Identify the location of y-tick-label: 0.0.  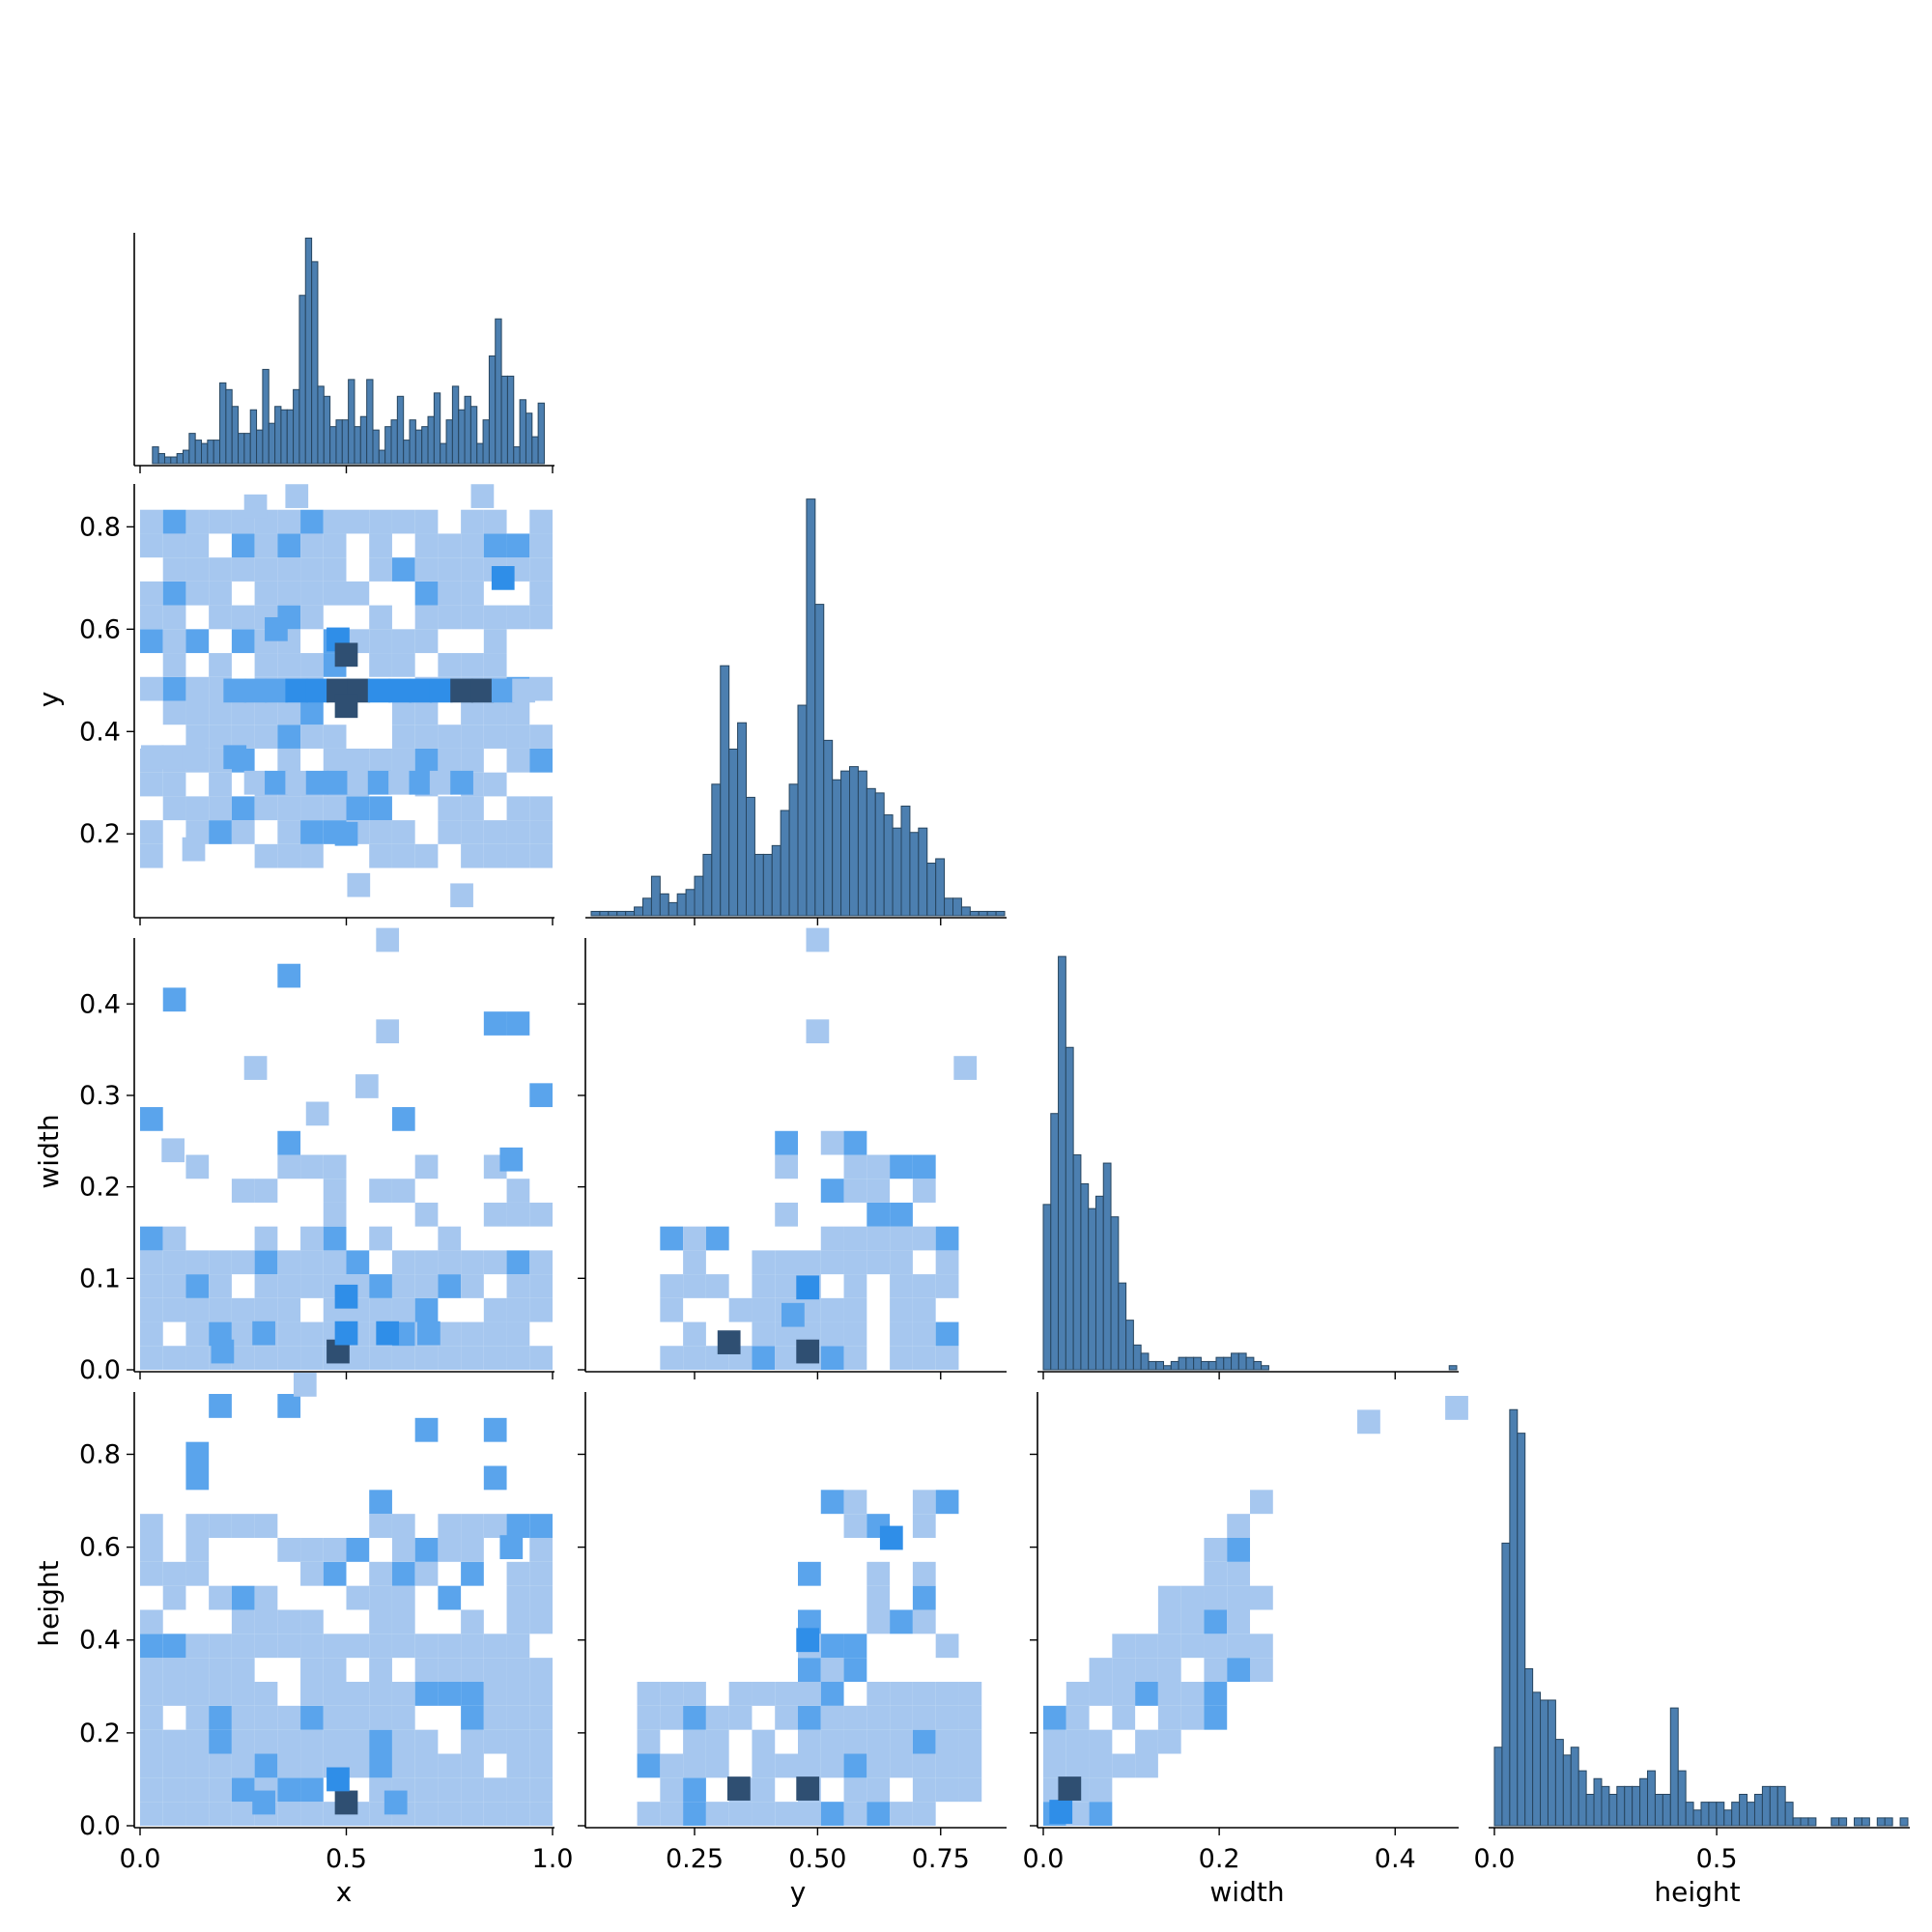
(100, 1826).